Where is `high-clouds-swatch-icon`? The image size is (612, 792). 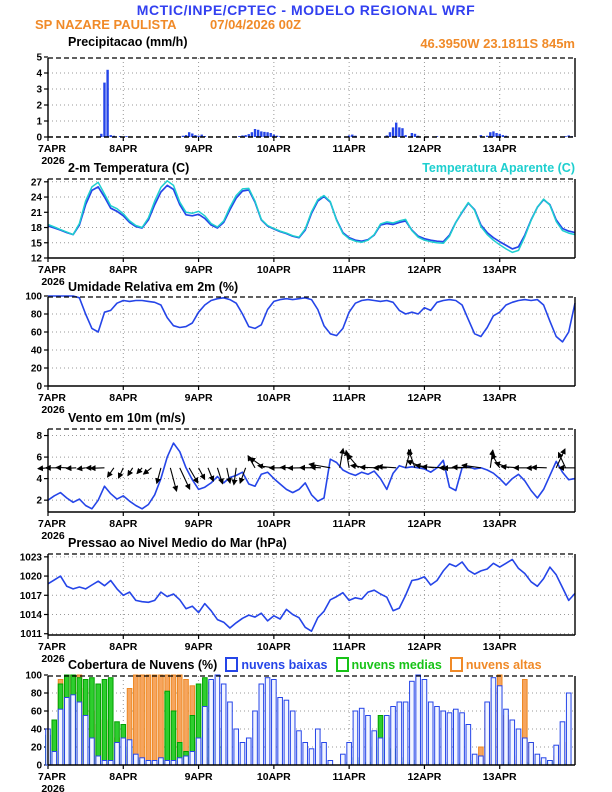 high-clouds-swatch-icon is located at coordinates (456, 664).